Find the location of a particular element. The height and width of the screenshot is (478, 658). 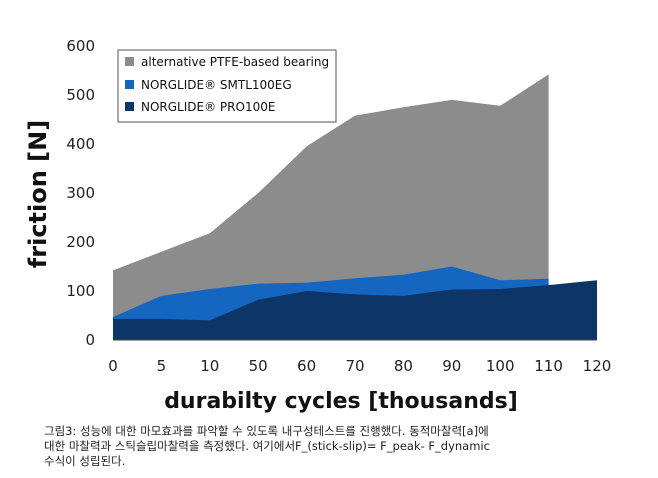

x-tick-label: 80 is located at coordinates (403, 366).